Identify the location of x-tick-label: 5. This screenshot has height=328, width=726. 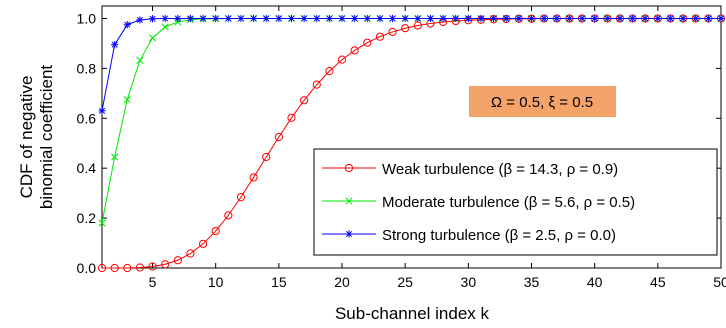
(153, 282).